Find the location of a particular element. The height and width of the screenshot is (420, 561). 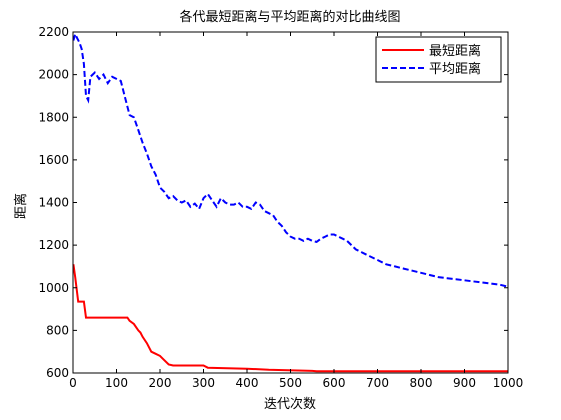

y-tick-label: 2000 is located at coordinates (53, 75).